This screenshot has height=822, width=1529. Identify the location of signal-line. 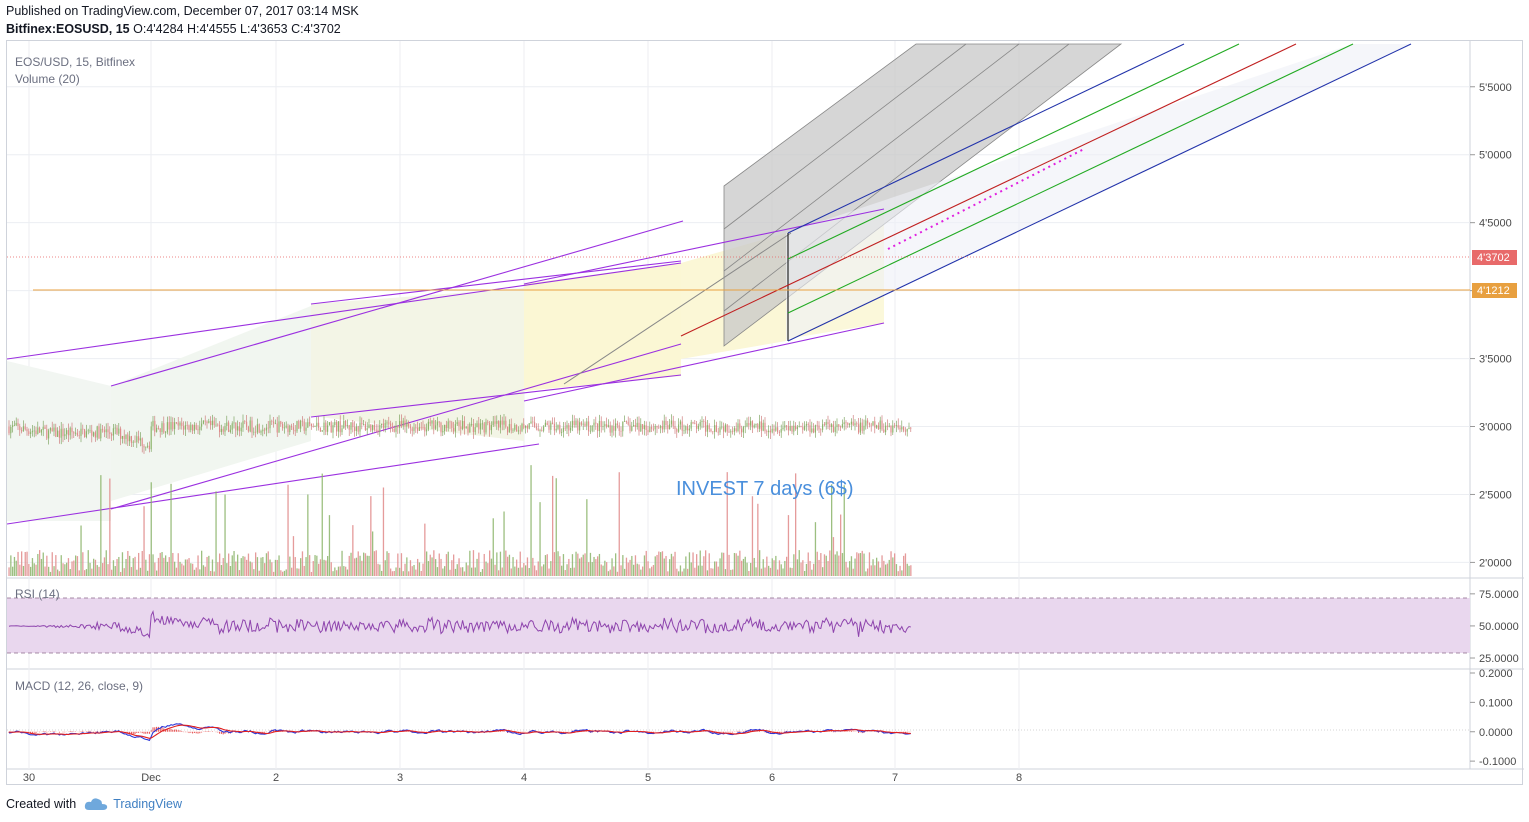
(459, 731).